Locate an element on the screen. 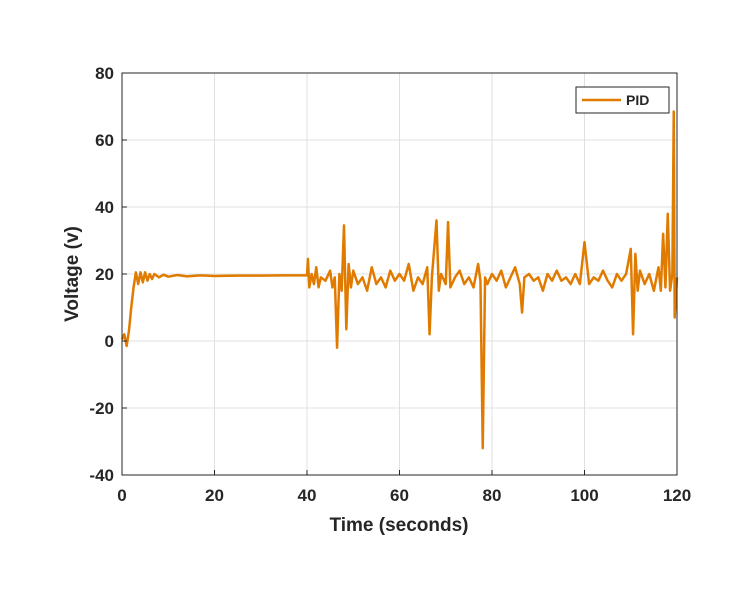 This screenshot has width=750, height=605. x-tick-label: 80 is located at coordinates (492, 495).